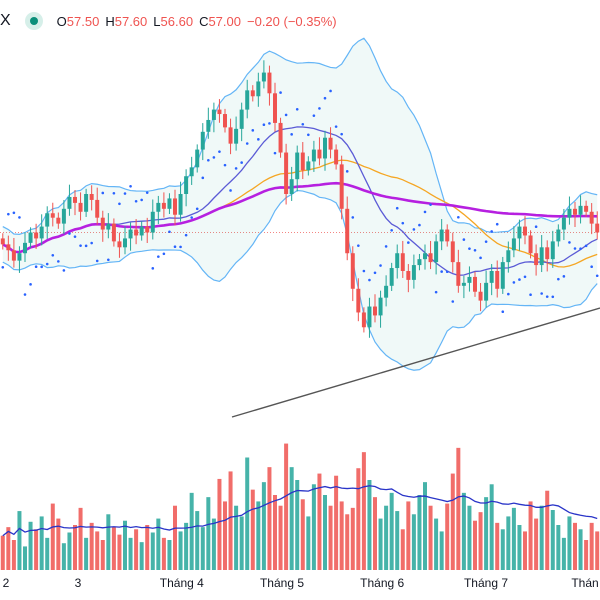 This screenshot has height=600, width=600. What do you see at coordinates (486, 583) in the screenshot?
I see `x-tick-label: Tháng 7` at bounding box center [486, 583].